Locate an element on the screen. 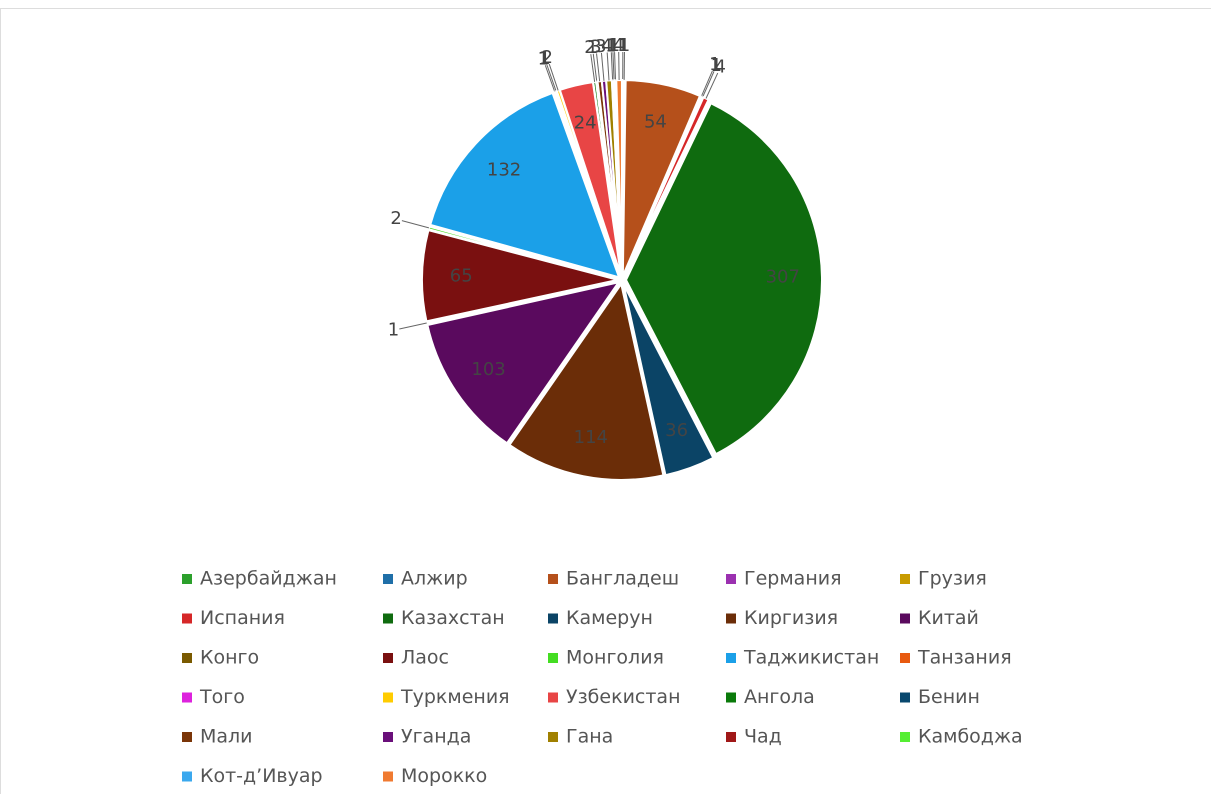 This screenshot has height=798, width=1211. legend-label: Уганда is located at coordinates (436, 737).